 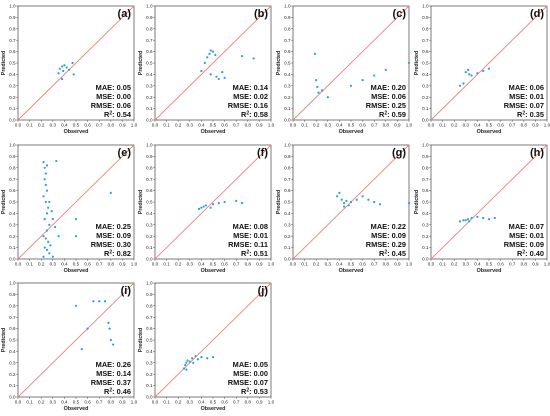 I want to click on x-tick-label: 0.4, so click(x=201, y=402).